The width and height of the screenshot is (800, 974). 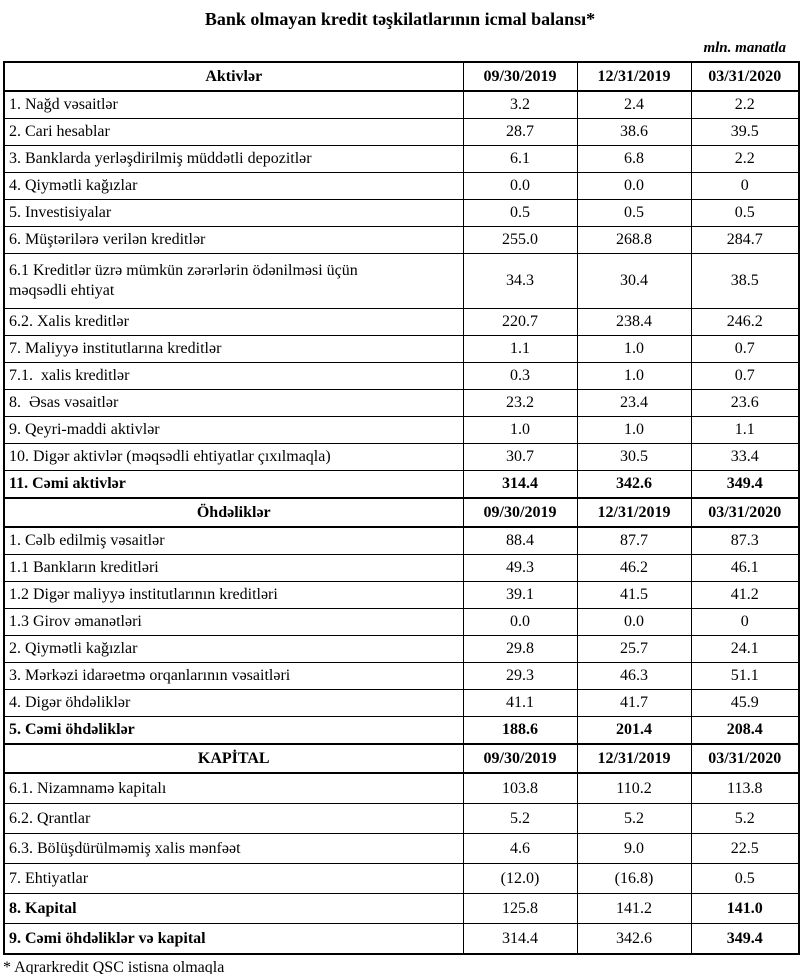 I want to click on cell-value: 0, so click(x=745, y=622).